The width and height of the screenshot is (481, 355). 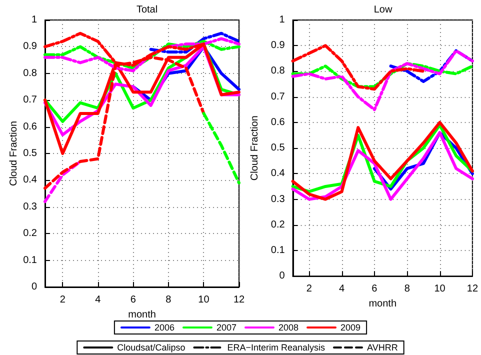 I want to click on legend-label: 2009, so click(x=350, y=327).